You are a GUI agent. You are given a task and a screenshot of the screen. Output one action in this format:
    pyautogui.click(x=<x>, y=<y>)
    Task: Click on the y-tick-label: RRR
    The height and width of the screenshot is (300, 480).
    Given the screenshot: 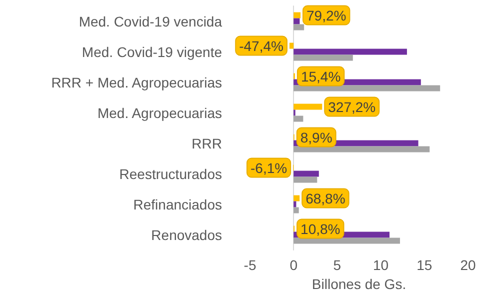 What is the action you would take?
    pyautogui.click(x=207, y=143)
    